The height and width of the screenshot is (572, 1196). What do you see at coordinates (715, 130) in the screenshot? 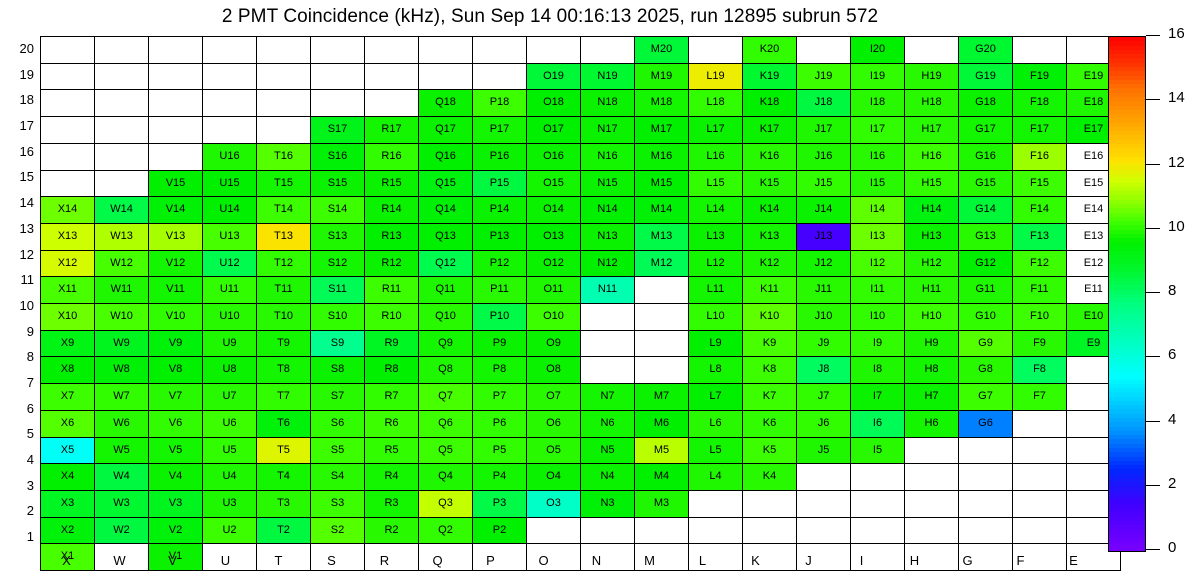
I see `heatmap-cell-L17: L17` at bounding box center [715, 130].